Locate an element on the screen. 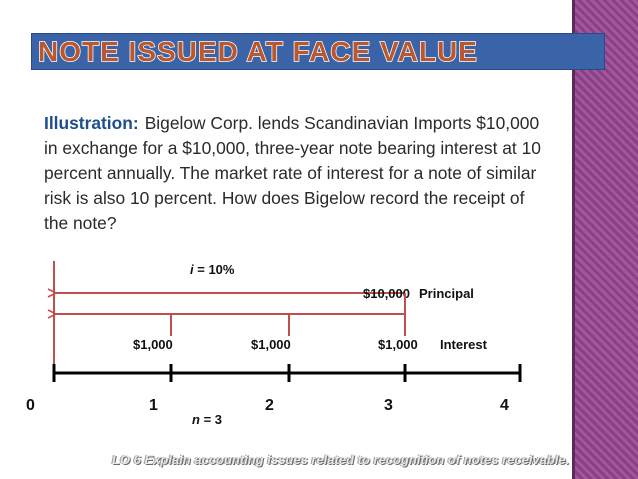 The width and height of the screenshot is (638, 479). interest-rate-label: i = 10% is located at coordinates (212, 269).